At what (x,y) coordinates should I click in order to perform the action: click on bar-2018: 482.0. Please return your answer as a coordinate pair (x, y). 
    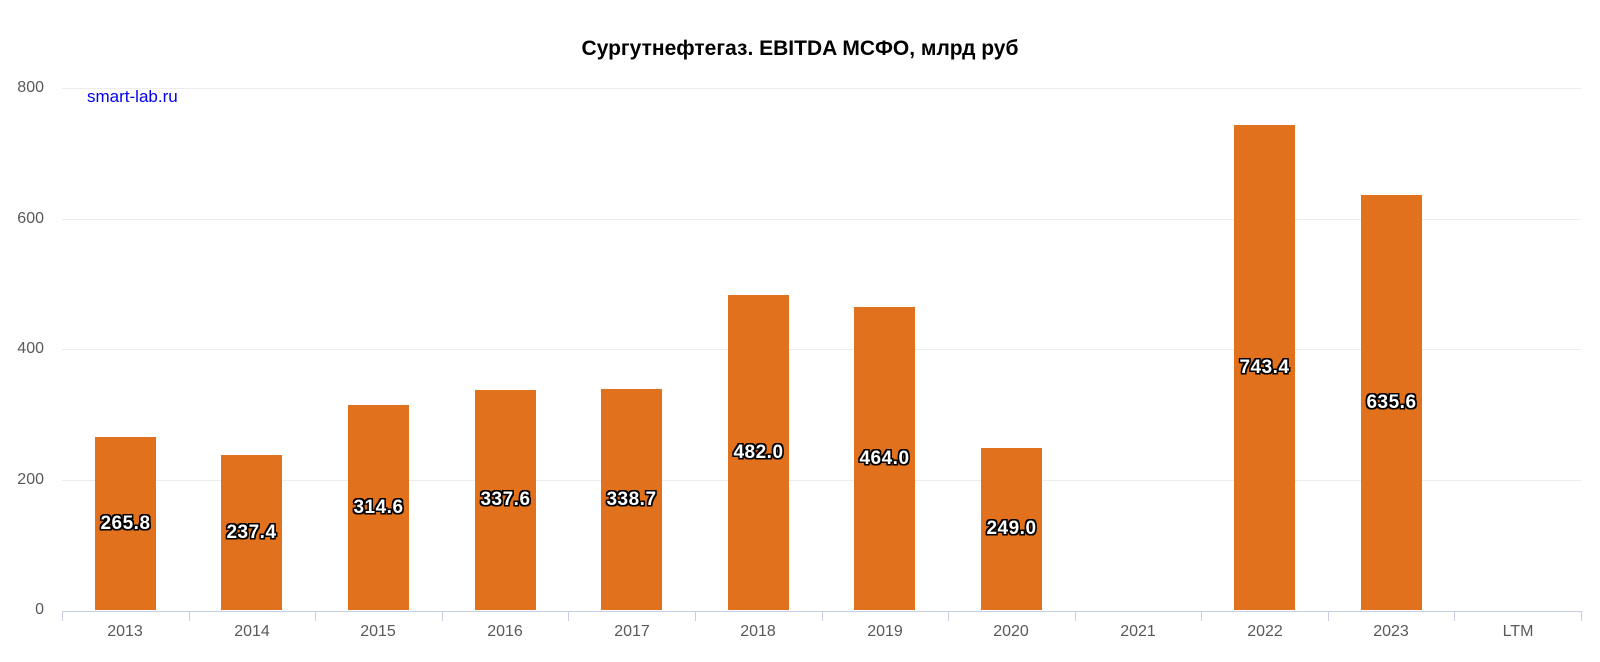
    Looking at the image, I should click on (758, 452).